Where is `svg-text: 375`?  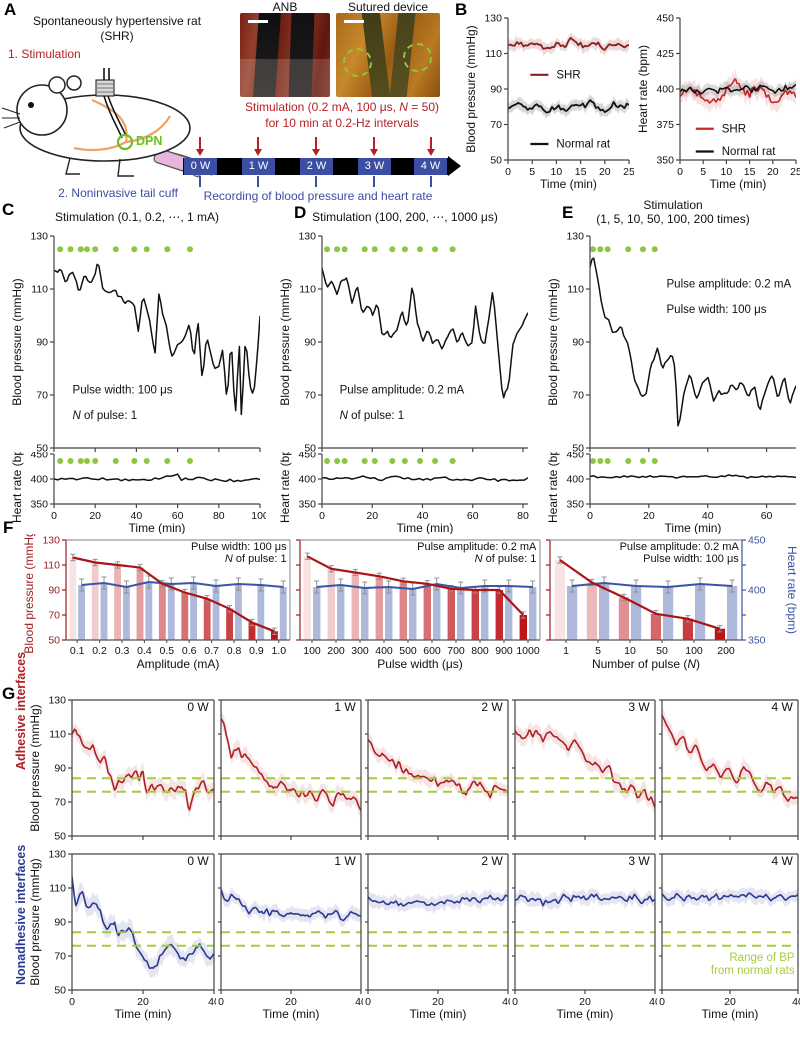
svg-text: 375 is located at coordinates (665, 125).